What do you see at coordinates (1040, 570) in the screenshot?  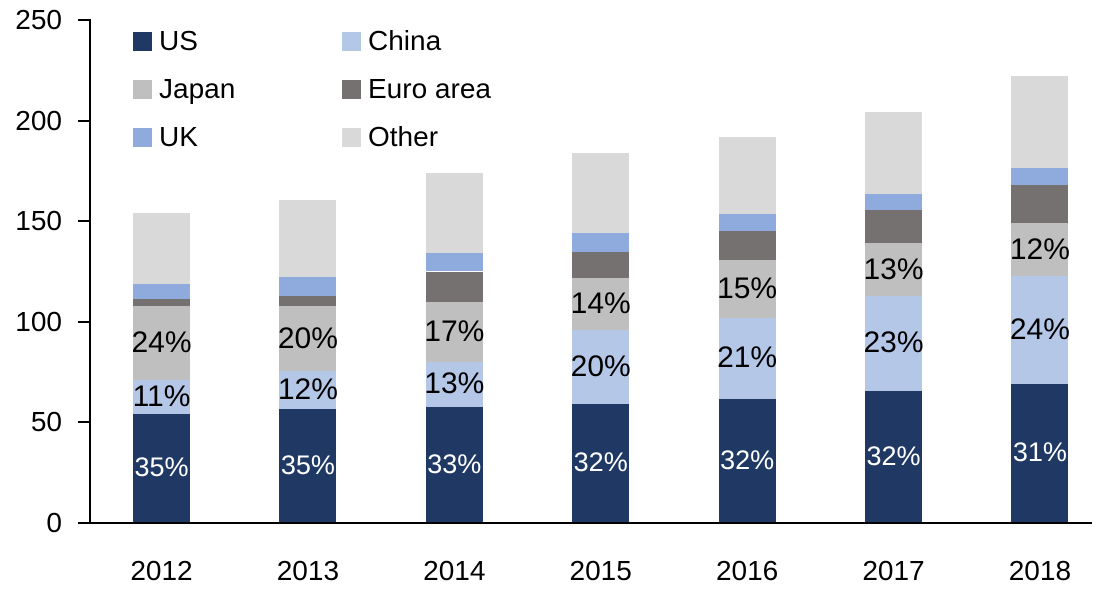 I see `x-axis-label: 2018` at bounding box center [1040, 570].